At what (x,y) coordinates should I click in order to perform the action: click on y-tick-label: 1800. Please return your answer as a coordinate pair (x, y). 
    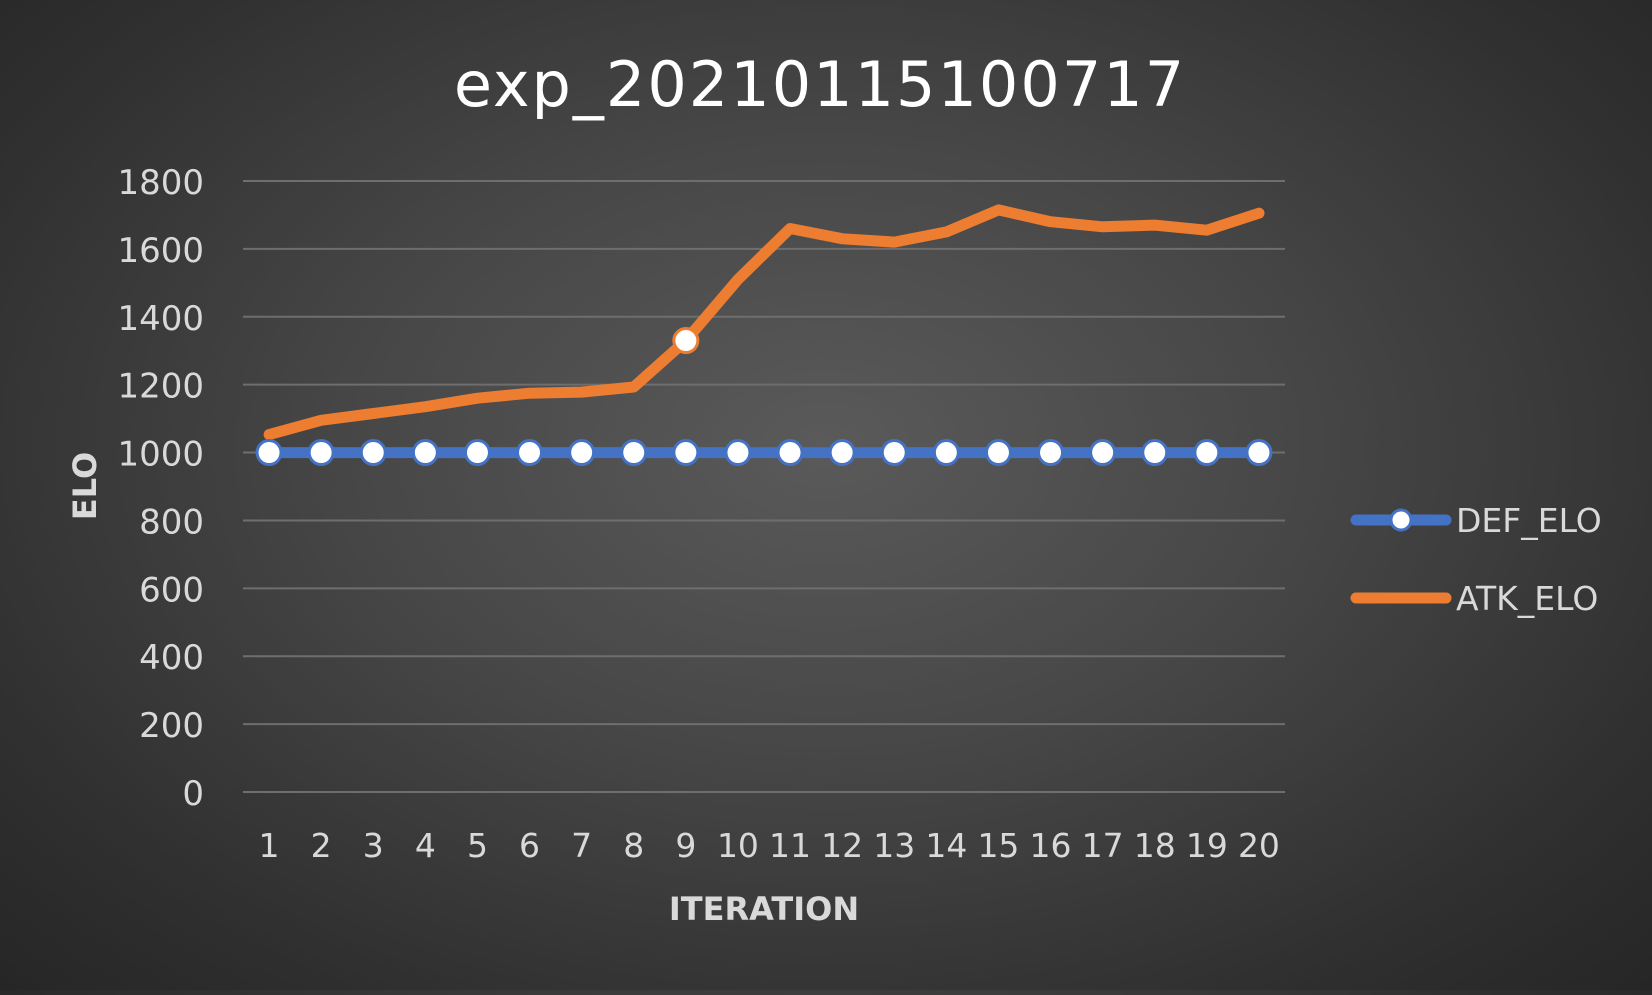
    Looking at the image, I should click on (160, 183).